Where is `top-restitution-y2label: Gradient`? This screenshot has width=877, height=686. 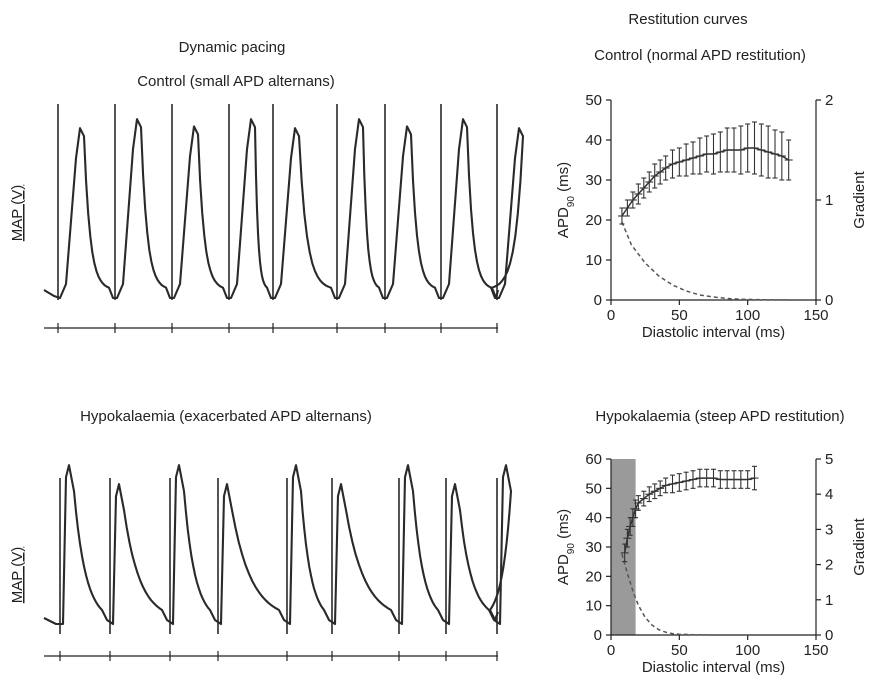 top-restitution-y2label: Gradient is located at coordinates (859, 199).